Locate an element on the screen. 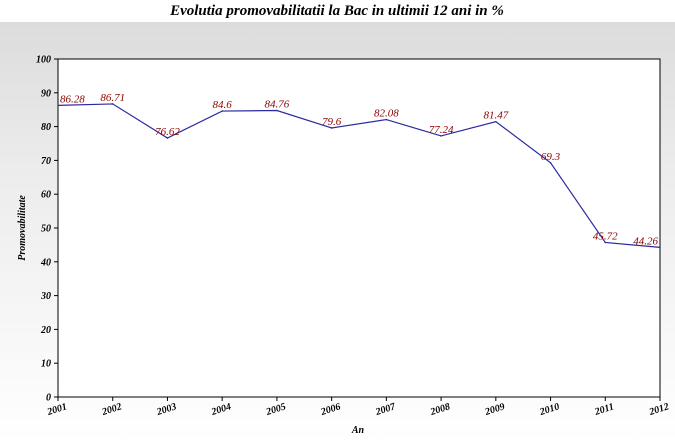 This screenshot has width=675, height=443. y-tick-label: 10 is located at coordinates (46, 364).